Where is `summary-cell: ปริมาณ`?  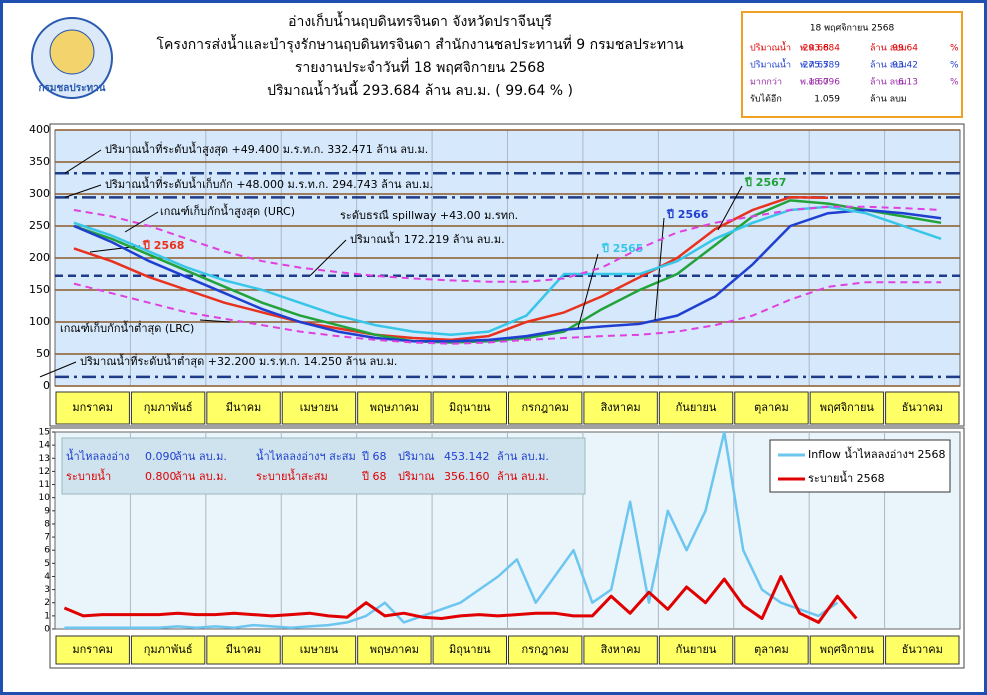 summary-cell: ปริมาณ is located at coordinates (416, 476).